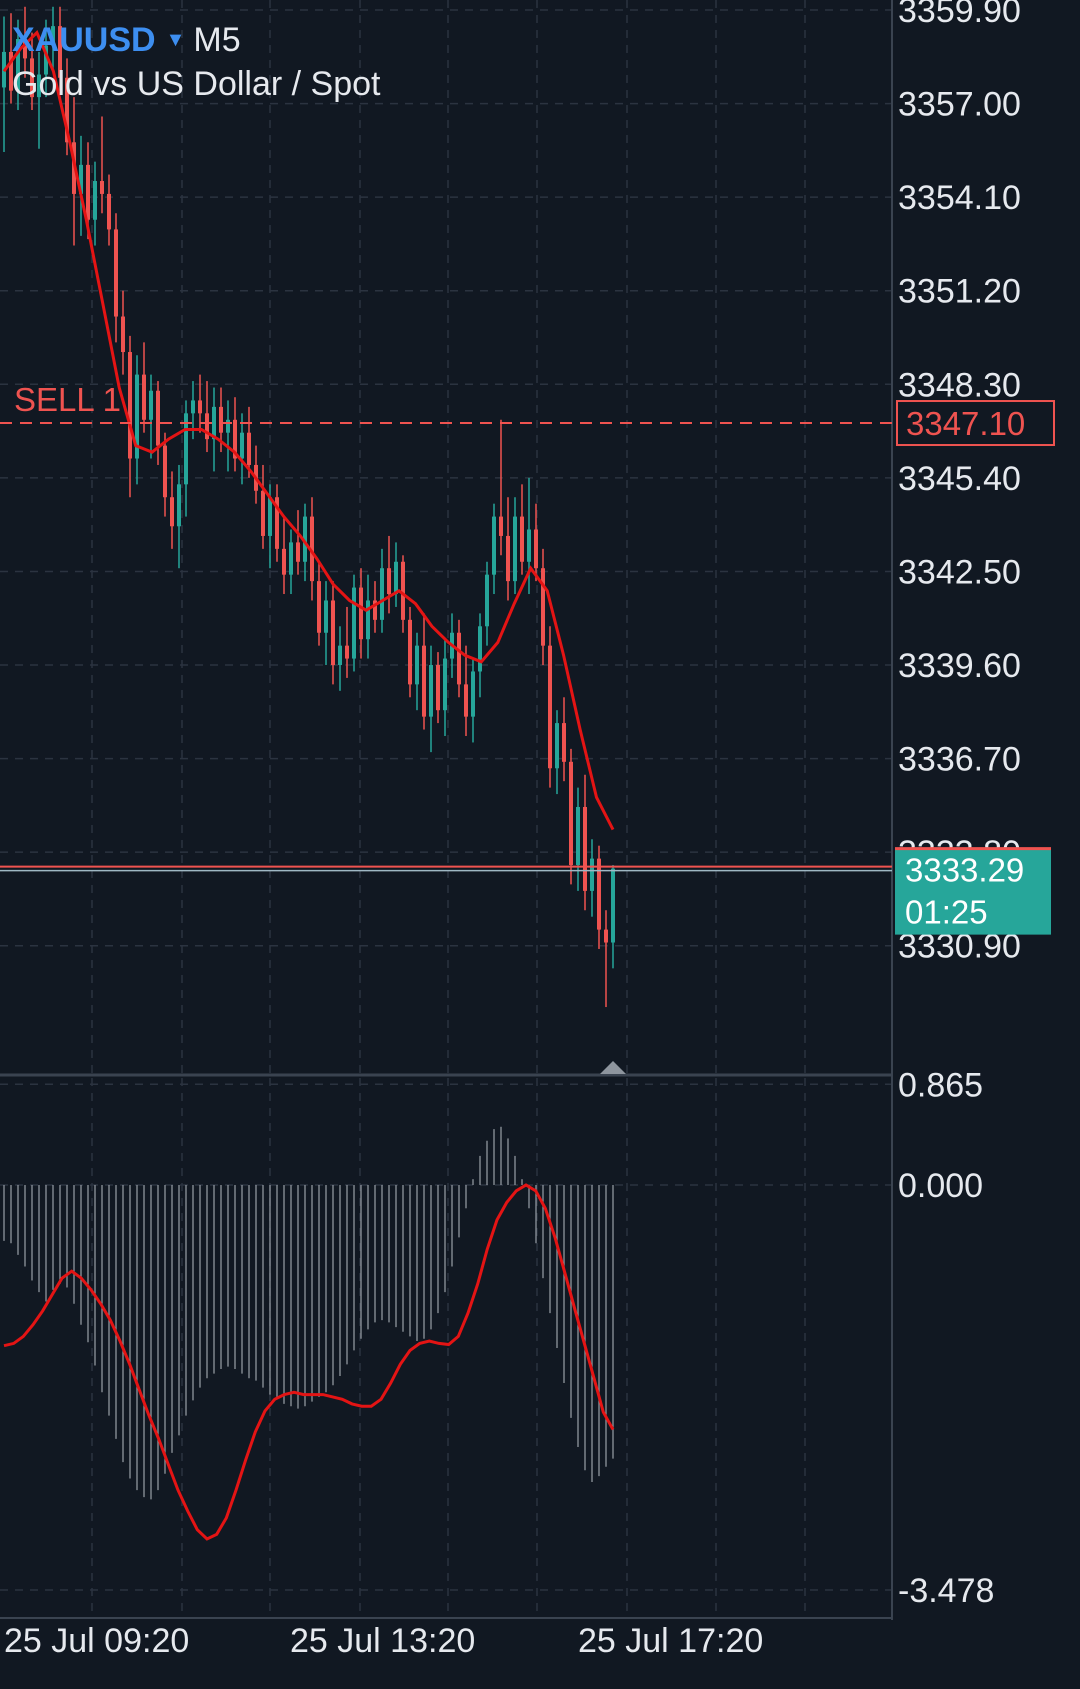 Image resolution: width=1080 pixels, height=1689 pixels. I want to click on time-tick-label: 25 Jul 17:20, so click(670, 1641).